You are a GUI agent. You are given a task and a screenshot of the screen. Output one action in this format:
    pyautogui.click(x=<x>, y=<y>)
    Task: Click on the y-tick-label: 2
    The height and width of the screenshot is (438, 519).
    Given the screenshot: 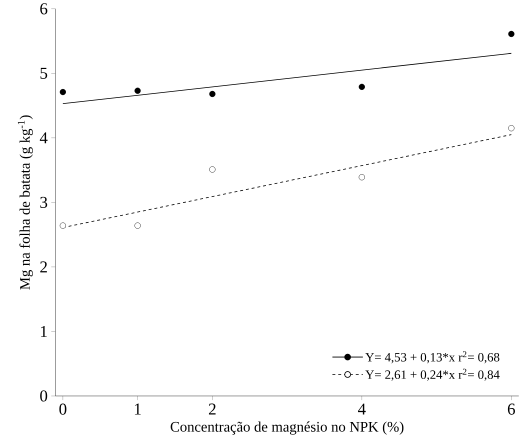 What is the action you would take?
    pyautogui.click(x=43, y=266)
    